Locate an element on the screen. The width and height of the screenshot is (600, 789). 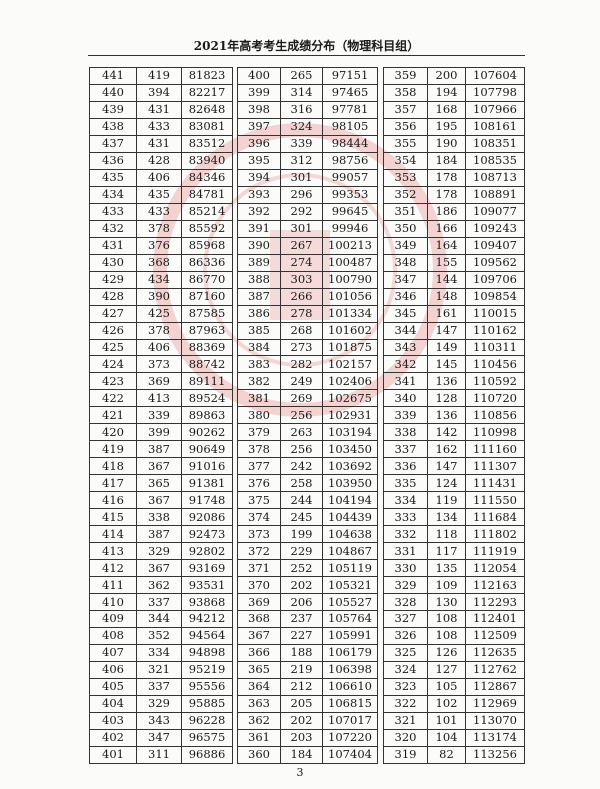
cumulative-cell: 112635 is located at coordinates (495, 652).